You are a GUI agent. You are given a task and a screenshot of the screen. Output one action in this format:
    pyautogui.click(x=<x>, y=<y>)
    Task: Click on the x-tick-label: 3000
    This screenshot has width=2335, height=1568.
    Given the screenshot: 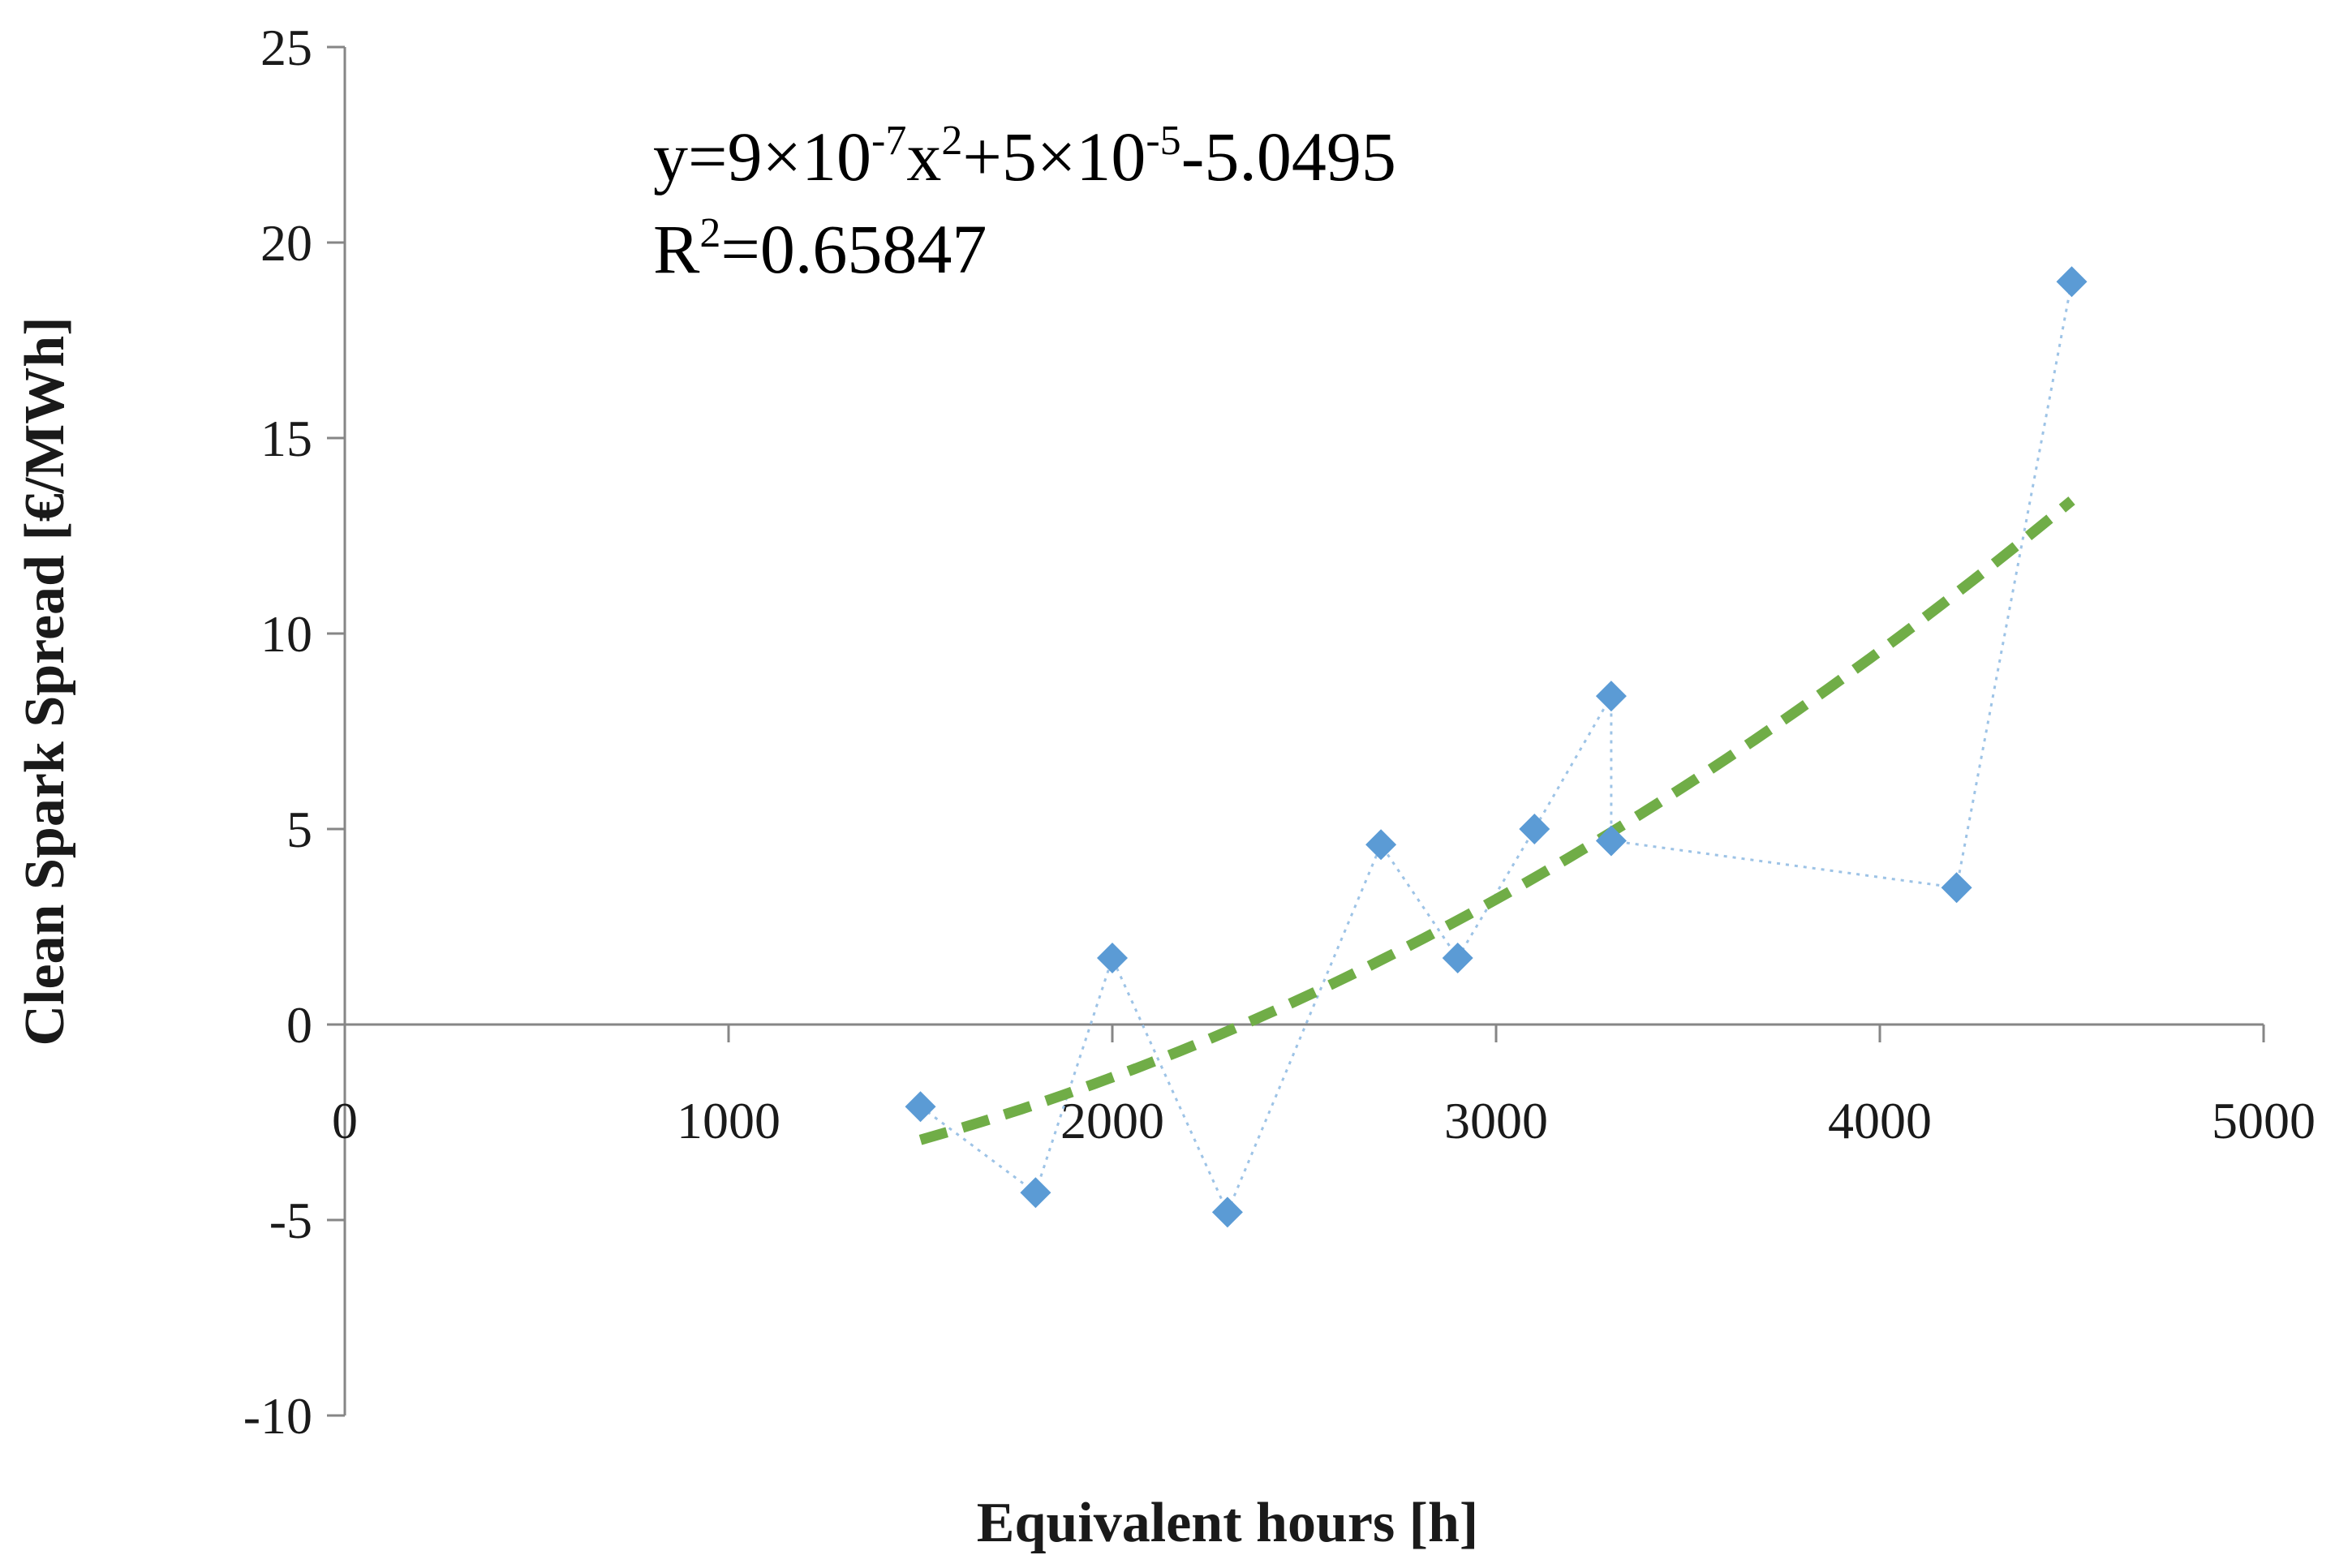 What is the action you would take?
    pyautogui.click(x=1496, y=1120)
    